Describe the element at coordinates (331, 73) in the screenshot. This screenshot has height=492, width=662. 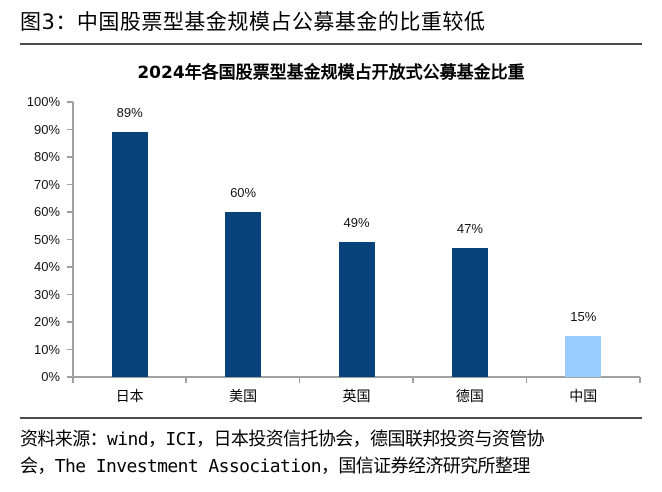
I see `chart-title: 2024年各国股票型基金规模占开放式公募基金比重` at that location.